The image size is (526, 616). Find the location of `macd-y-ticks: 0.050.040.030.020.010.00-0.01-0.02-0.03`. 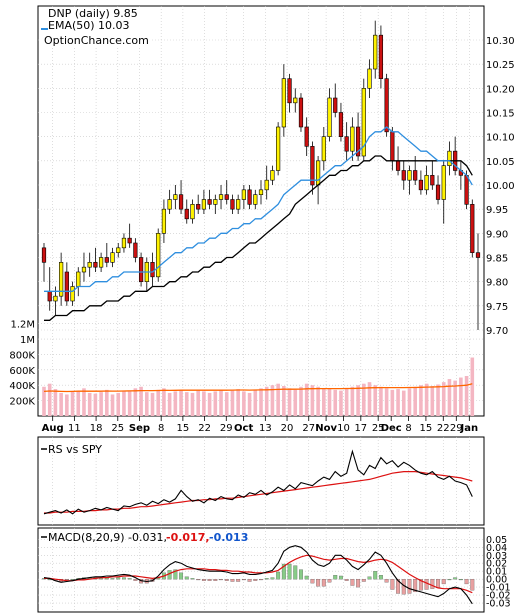

macd-y-ticks: 0.050.040.030.020.010.00-0.01-0.02-0.03 is located at coordinates (498, 572).